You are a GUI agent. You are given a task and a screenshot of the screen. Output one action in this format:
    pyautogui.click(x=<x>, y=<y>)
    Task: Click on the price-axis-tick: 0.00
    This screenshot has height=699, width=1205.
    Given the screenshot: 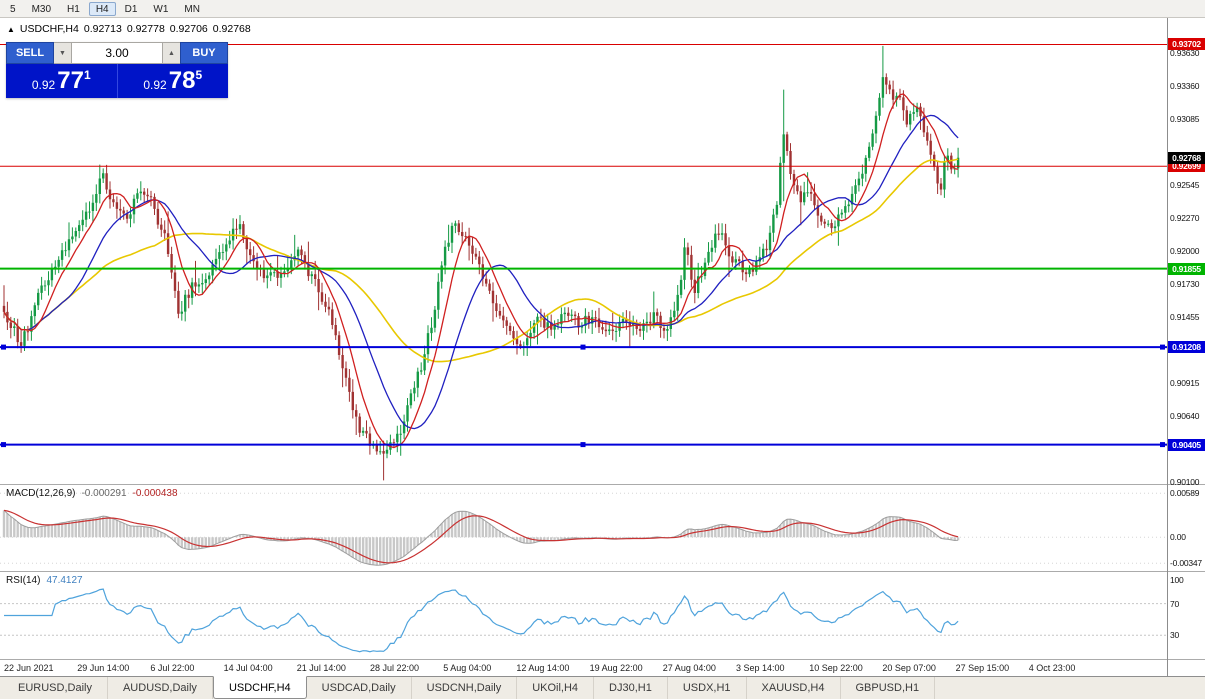 What is the action you would take?
    pyautogui.click(x=1178, y=537)
    